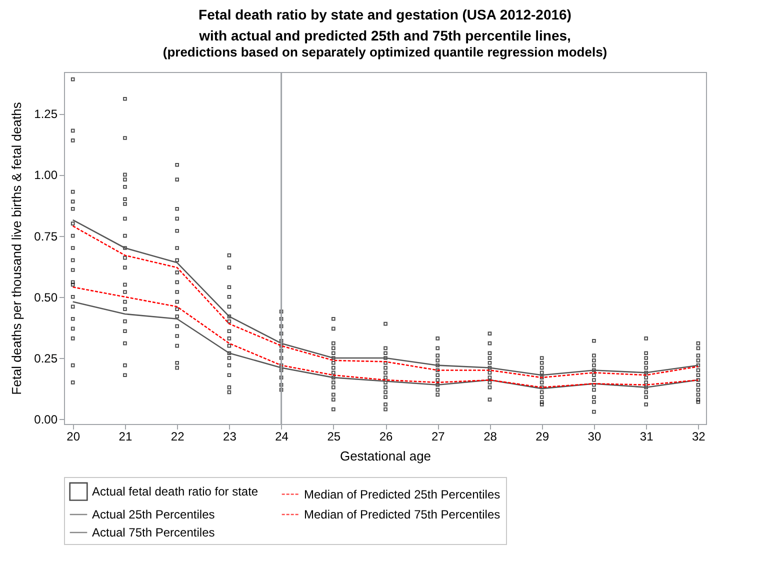 The height and width of the screenshot is (577, 765). I want to click on y-tick-label: 0.50, so click(46, 297).